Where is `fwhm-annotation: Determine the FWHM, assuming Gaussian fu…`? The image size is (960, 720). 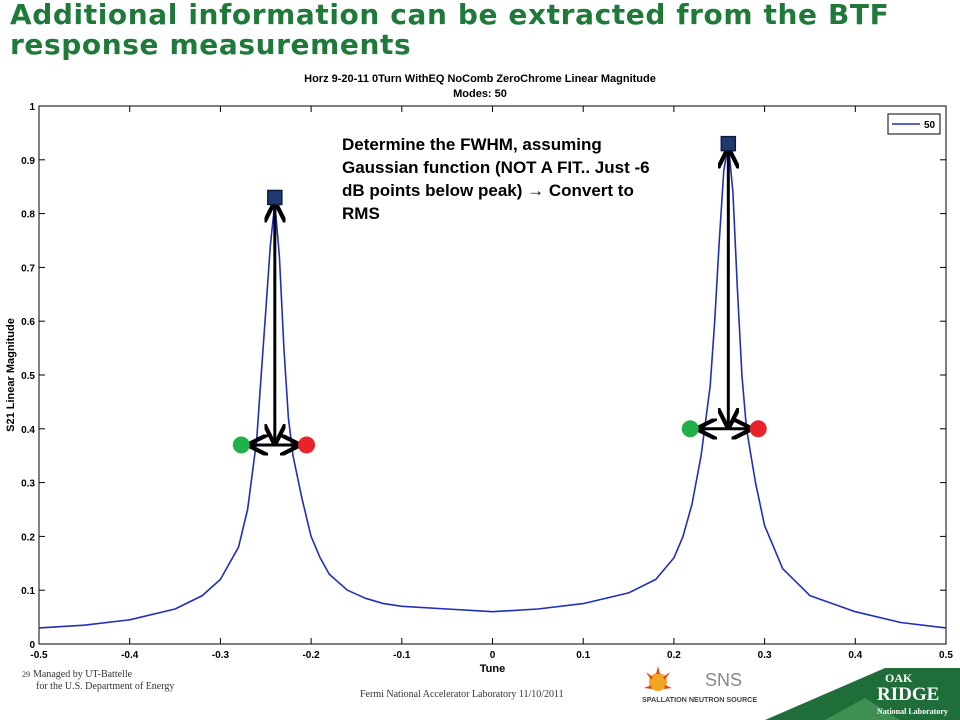 fwhm-annotation: Determine the FWHM, assuming Gaussian fu… is located at coordinates (496, 179).